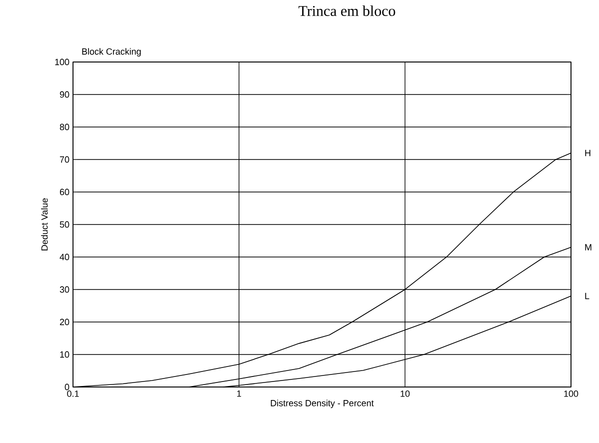 This screenshot has width=599, height=443. I want to click on series-label: M, so click(588, 247).